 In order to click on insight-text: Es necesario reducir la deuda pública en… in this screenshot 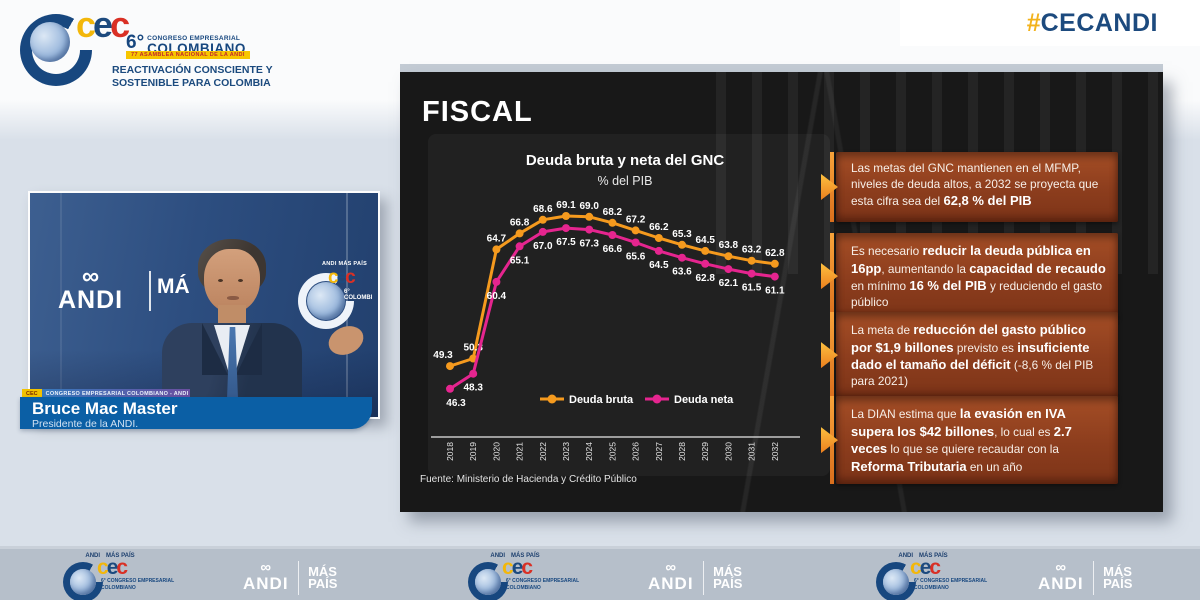, I will do `click(978, 276)`.